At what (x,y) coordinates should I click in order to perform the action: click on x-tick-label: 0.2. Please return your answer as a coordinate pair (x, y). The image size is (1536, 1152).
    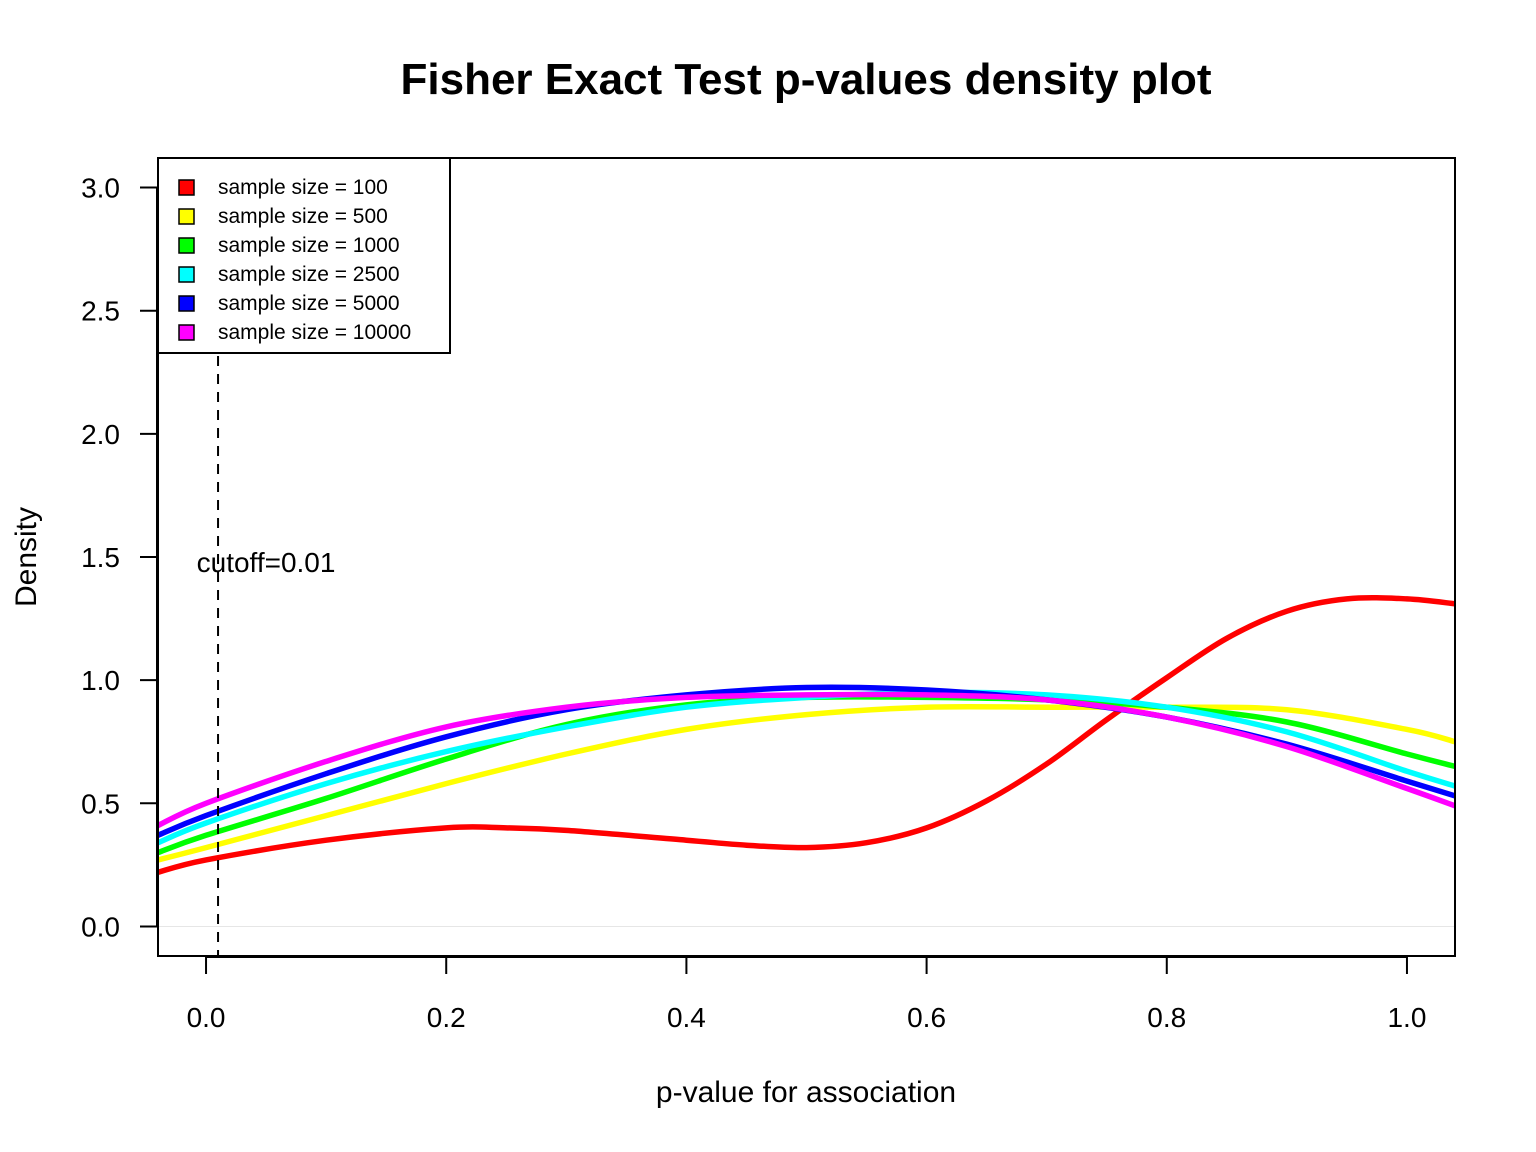
    Looking at the image, I should click on (446, 1017).